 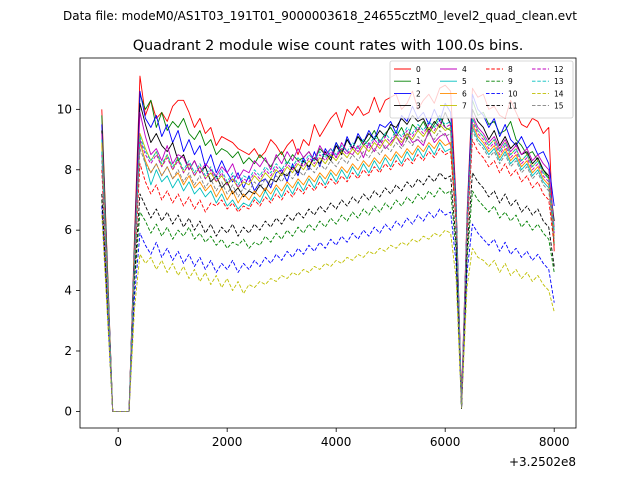 I want to click on legend-label-14: 14, so click(x=559, y=93).